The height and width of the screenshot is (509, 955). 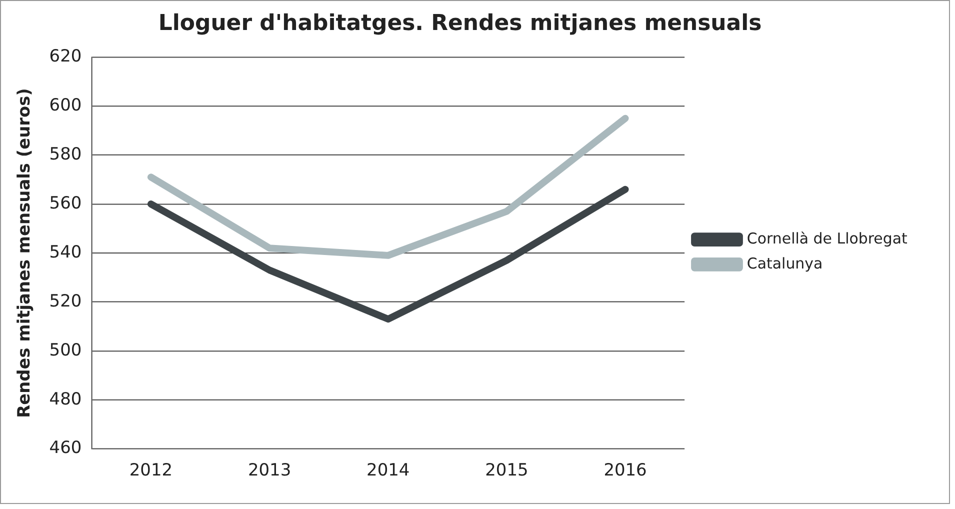 I want to click on y-tick-label: 500, so click(x=65, y=349).